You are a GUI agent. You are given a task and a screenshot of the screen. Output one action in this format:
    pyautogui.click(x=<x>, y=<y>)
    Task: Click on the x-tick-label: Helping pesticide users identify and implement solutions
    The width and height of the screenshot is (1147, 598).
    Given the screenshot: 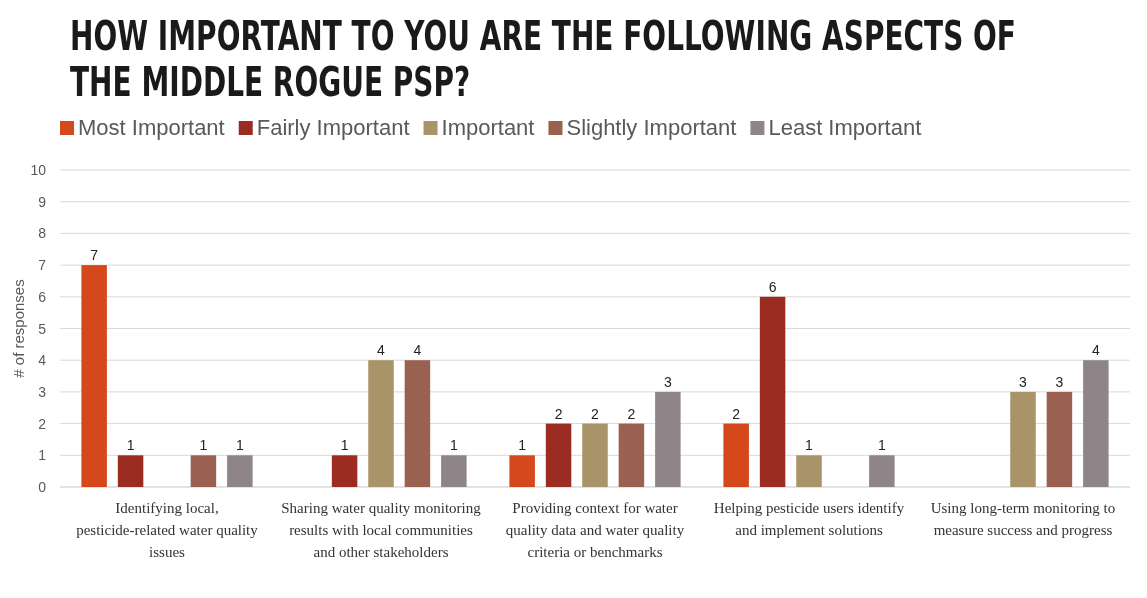 What is the action you would take?
    pyautogui.click(x=809, y=519)
    